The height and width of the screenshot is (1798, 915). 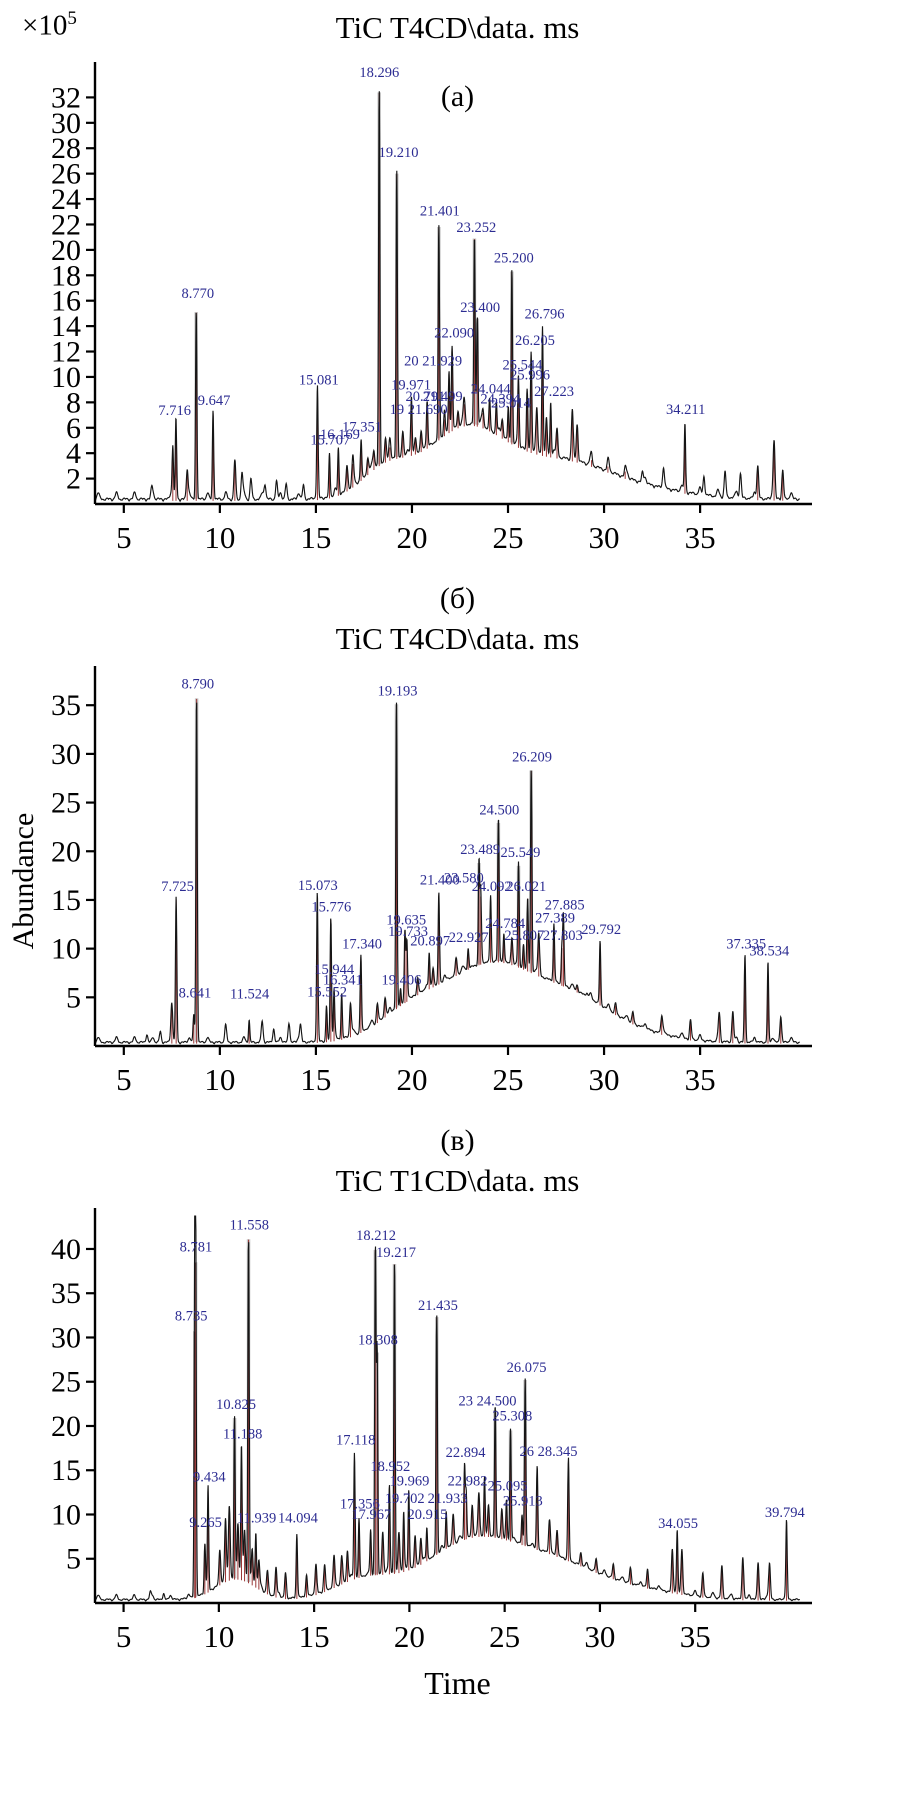 I want to click on peak-label: 25.095, so click(x=508, y=1487).